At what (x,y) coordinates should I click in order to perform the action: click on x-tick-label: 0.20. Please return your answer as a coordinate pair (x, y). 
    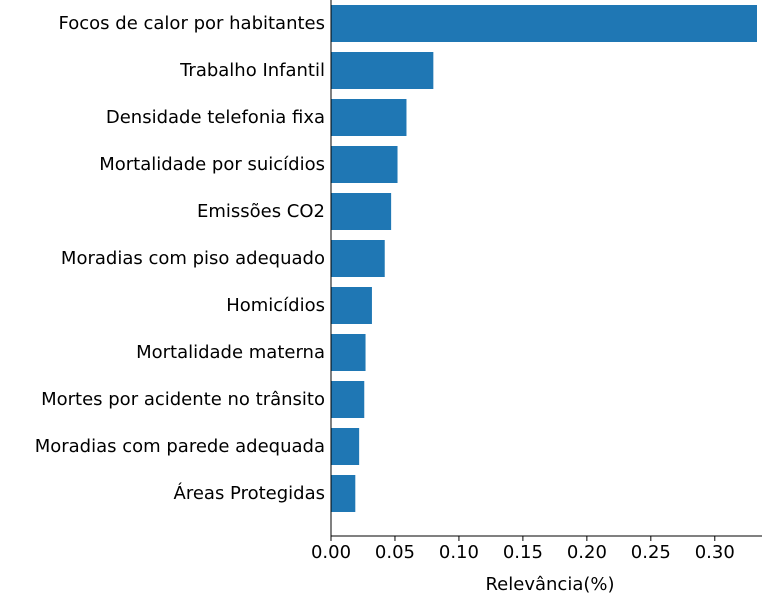
    Looking at the image, I should click on (587, 552).